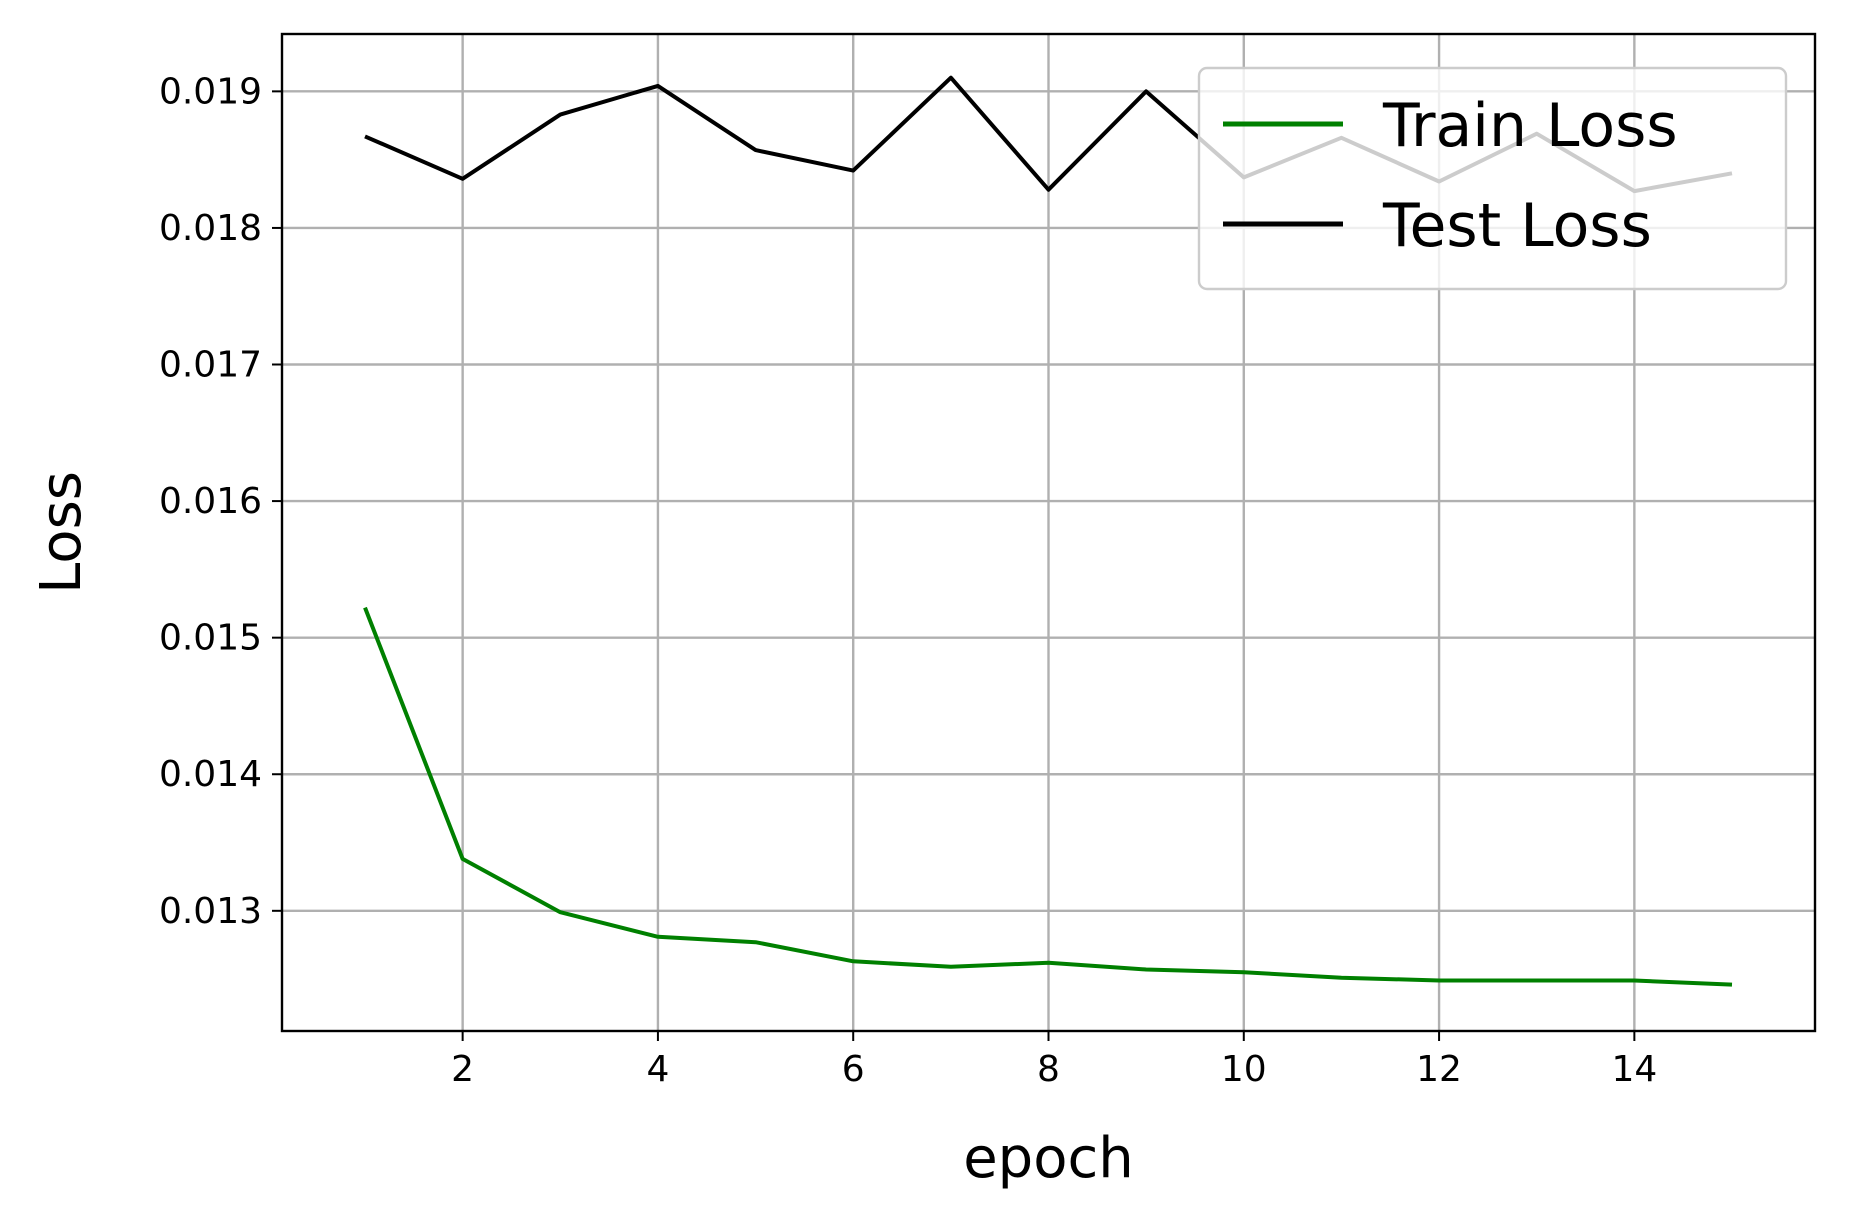  I want to click on x-tick-label: 8, so click(1048, 1069).